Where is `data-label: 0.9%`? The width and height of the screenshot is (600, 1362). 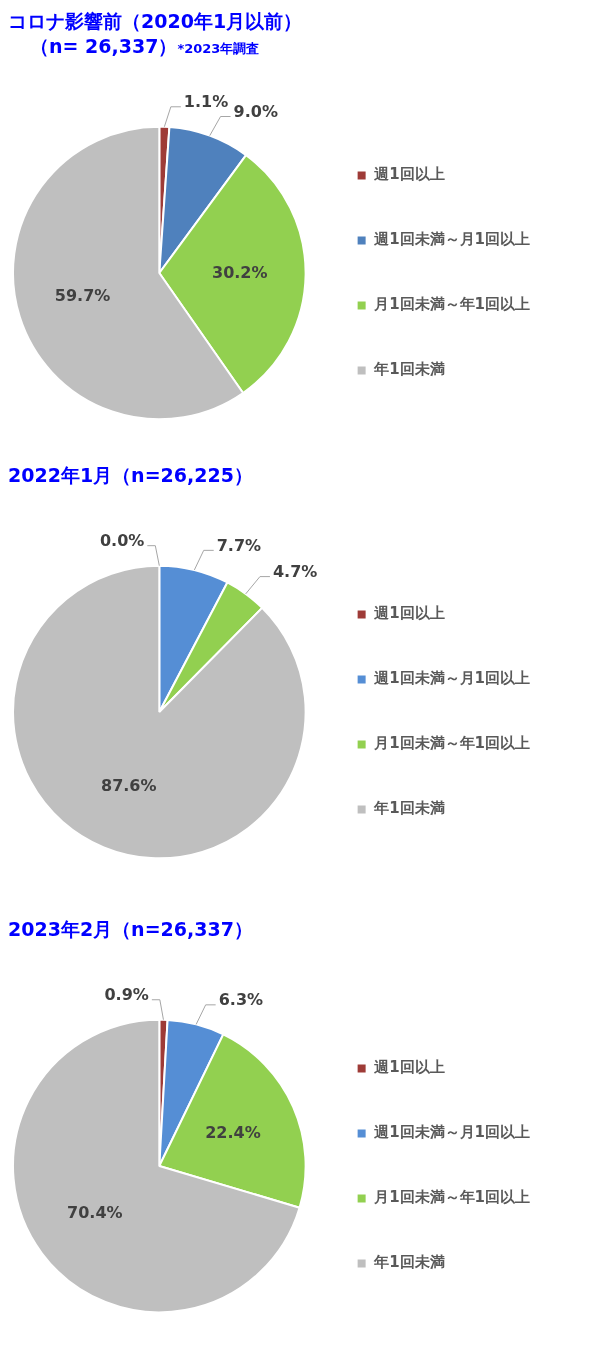 data-label: 0.9% is located at coordinates (126, 994).